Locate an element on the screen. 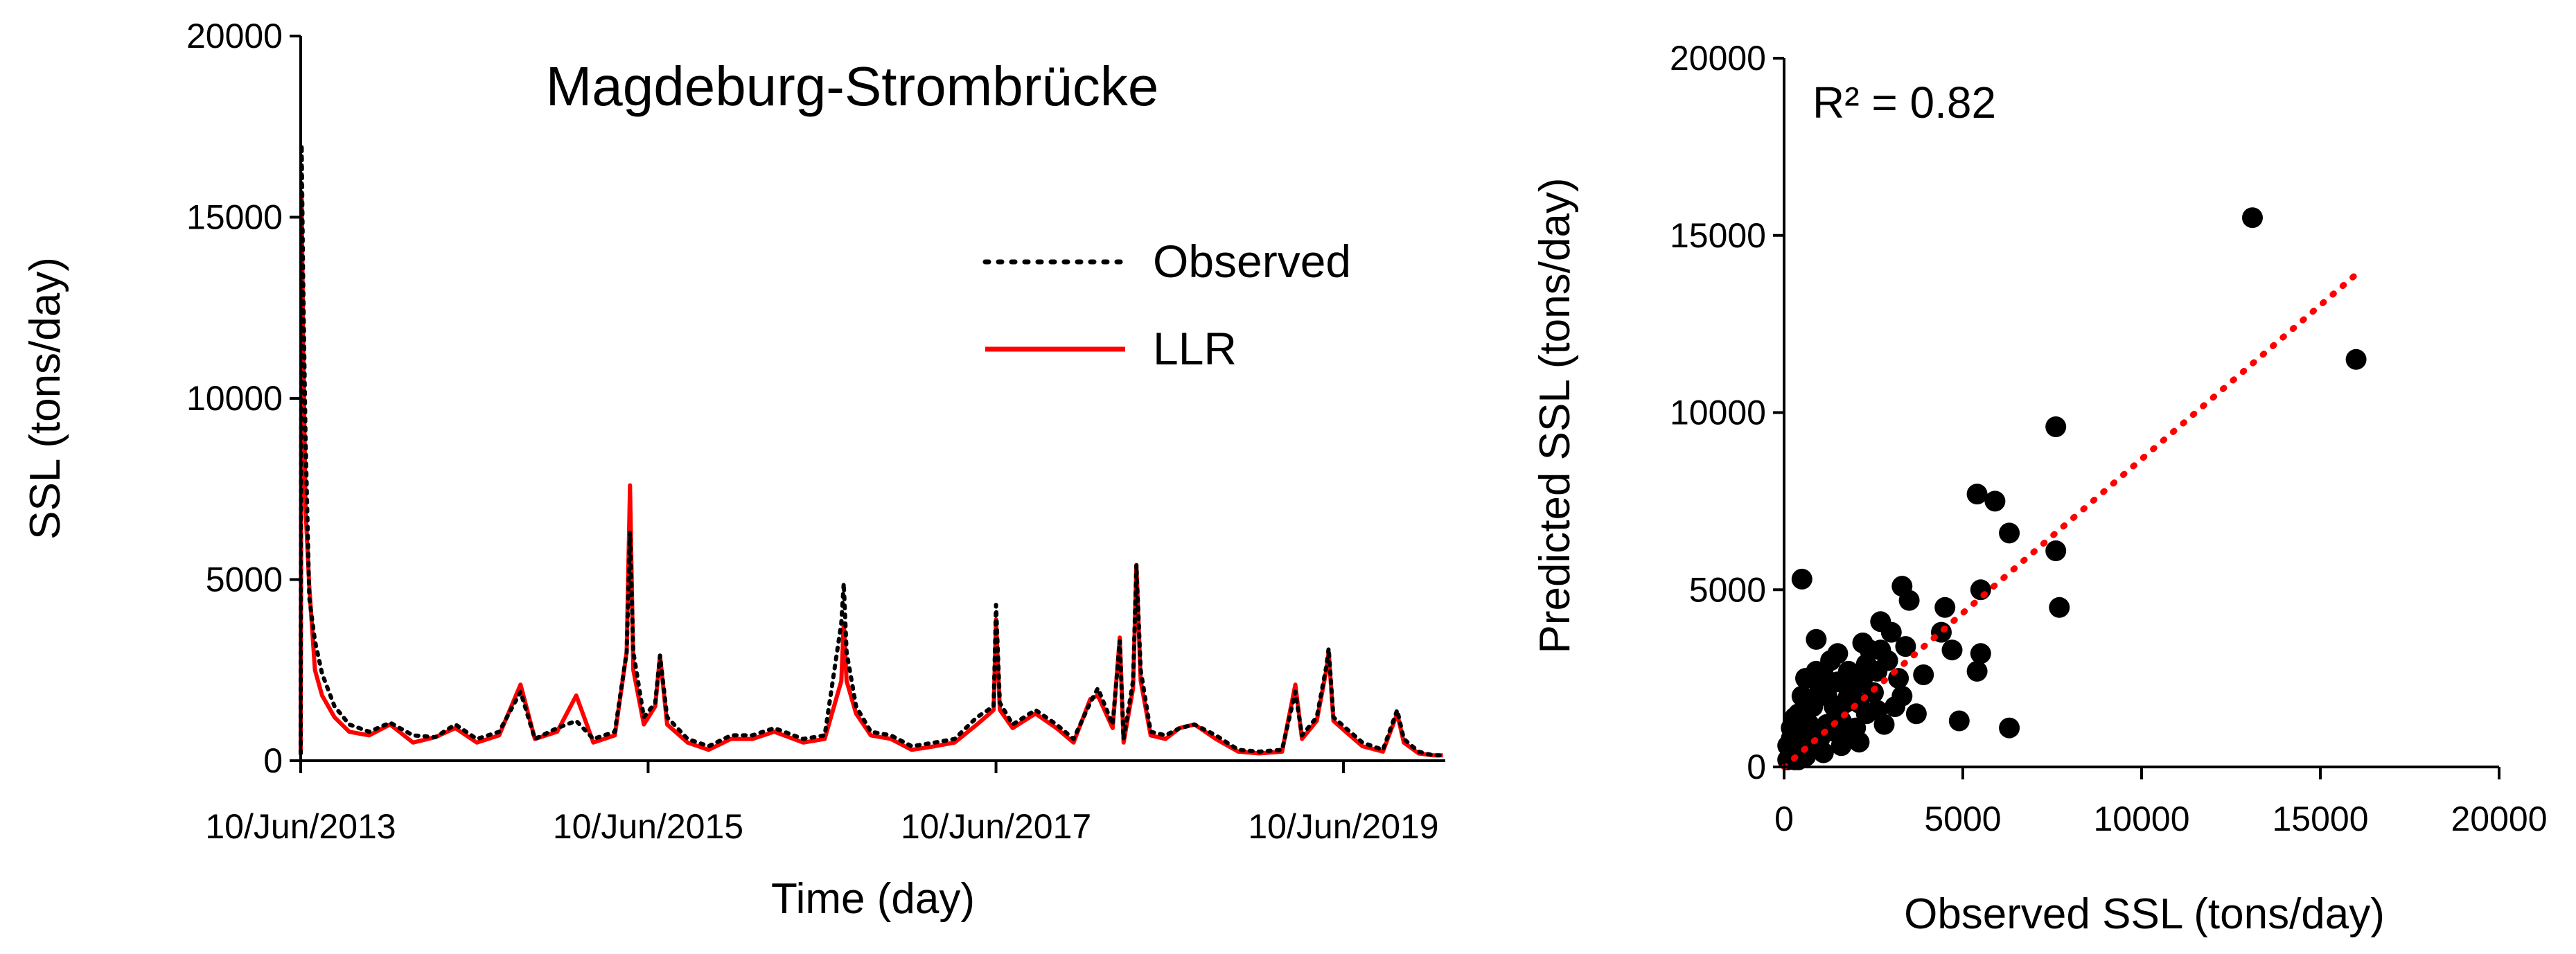 This screenshot has width=2576, height=954. legend-observed-label: Observed is located at coordinates (1252, 261).